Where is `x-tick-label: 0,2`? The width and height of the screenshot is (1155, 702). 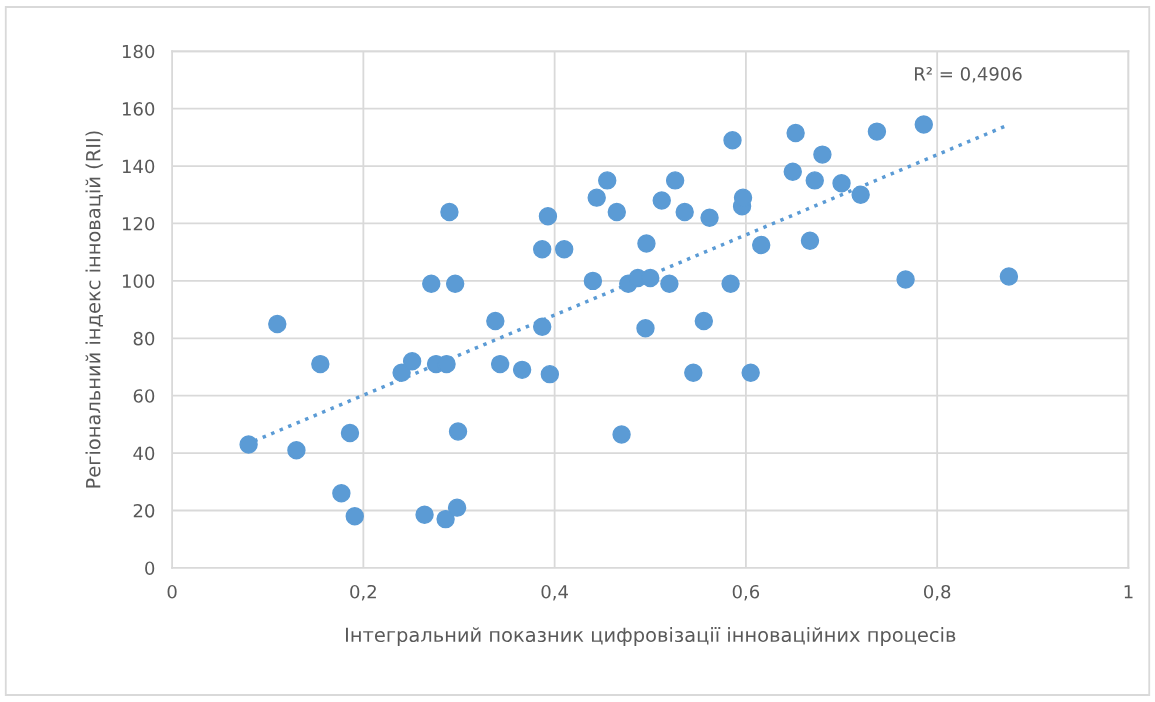 x-tick-label: 0,2 is located at coordinates (363, 592).